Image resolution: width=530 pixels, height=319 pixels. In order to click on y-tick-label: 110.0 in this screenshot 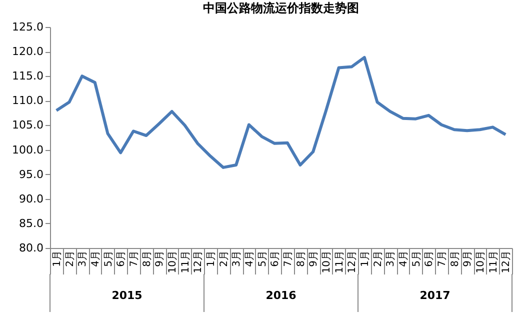, I will do `click(28, 101)`.